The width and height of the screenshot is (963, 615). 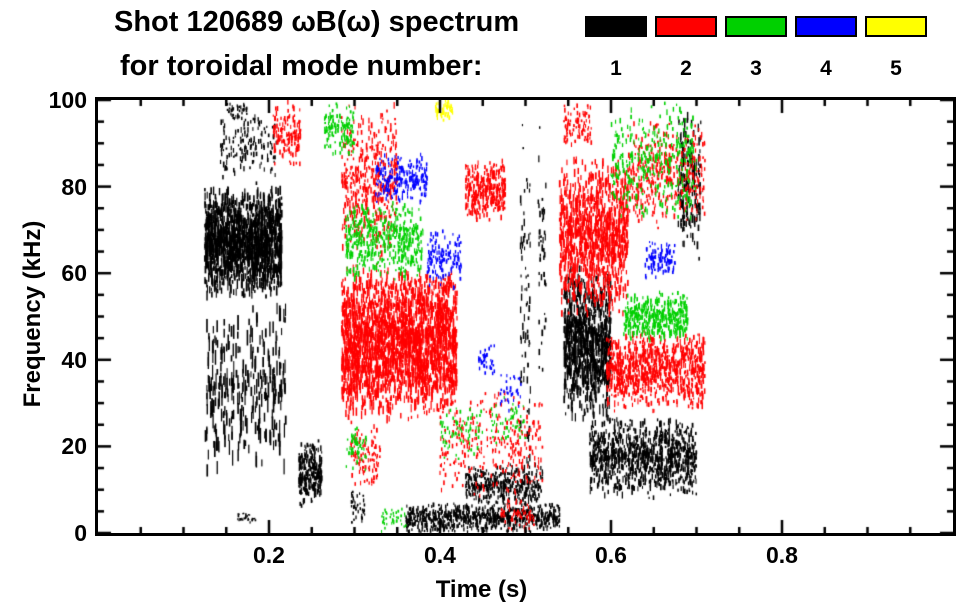 What do you see at coordinates (80, 533) in the screenshot?
I see `y-tick-0: 0` at bounding box center [80, 533].